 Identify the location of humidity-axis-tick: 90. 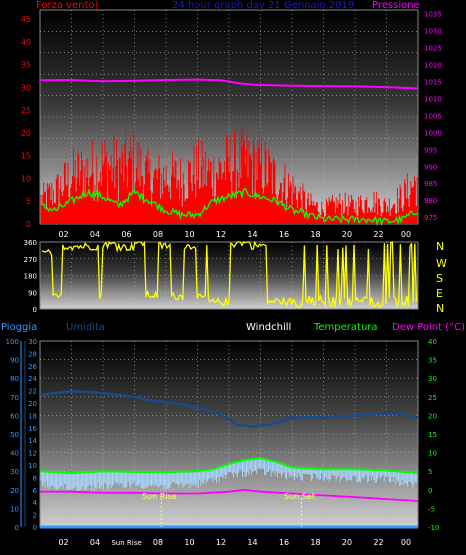
(14, 361).